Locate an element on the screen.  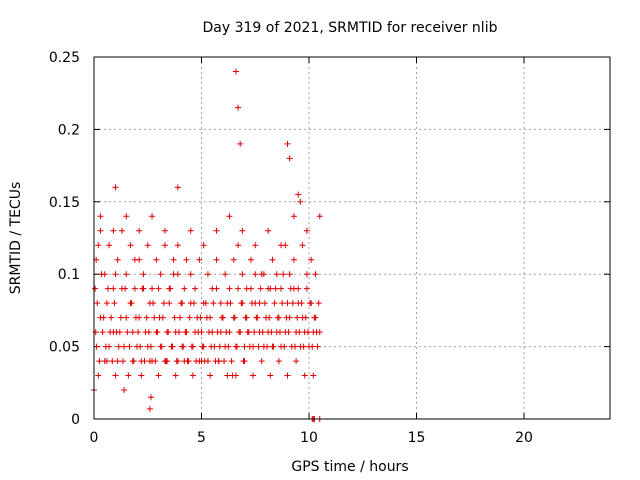
x-tick-label: 5 is located at coordinates (201, 438).